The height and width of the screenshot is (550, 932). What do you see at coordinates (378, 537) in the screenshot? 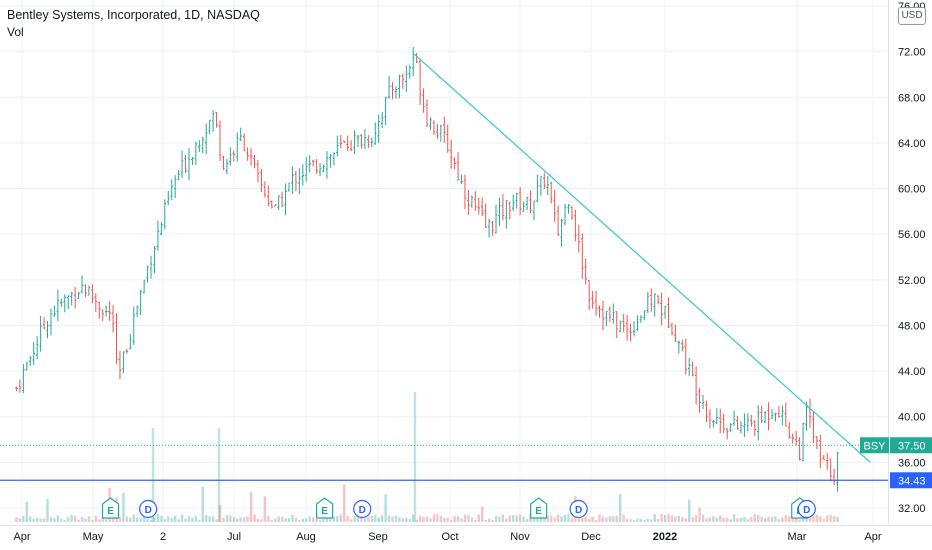
I see `time-tick-label: Sep` at bounding box center [378, 537].